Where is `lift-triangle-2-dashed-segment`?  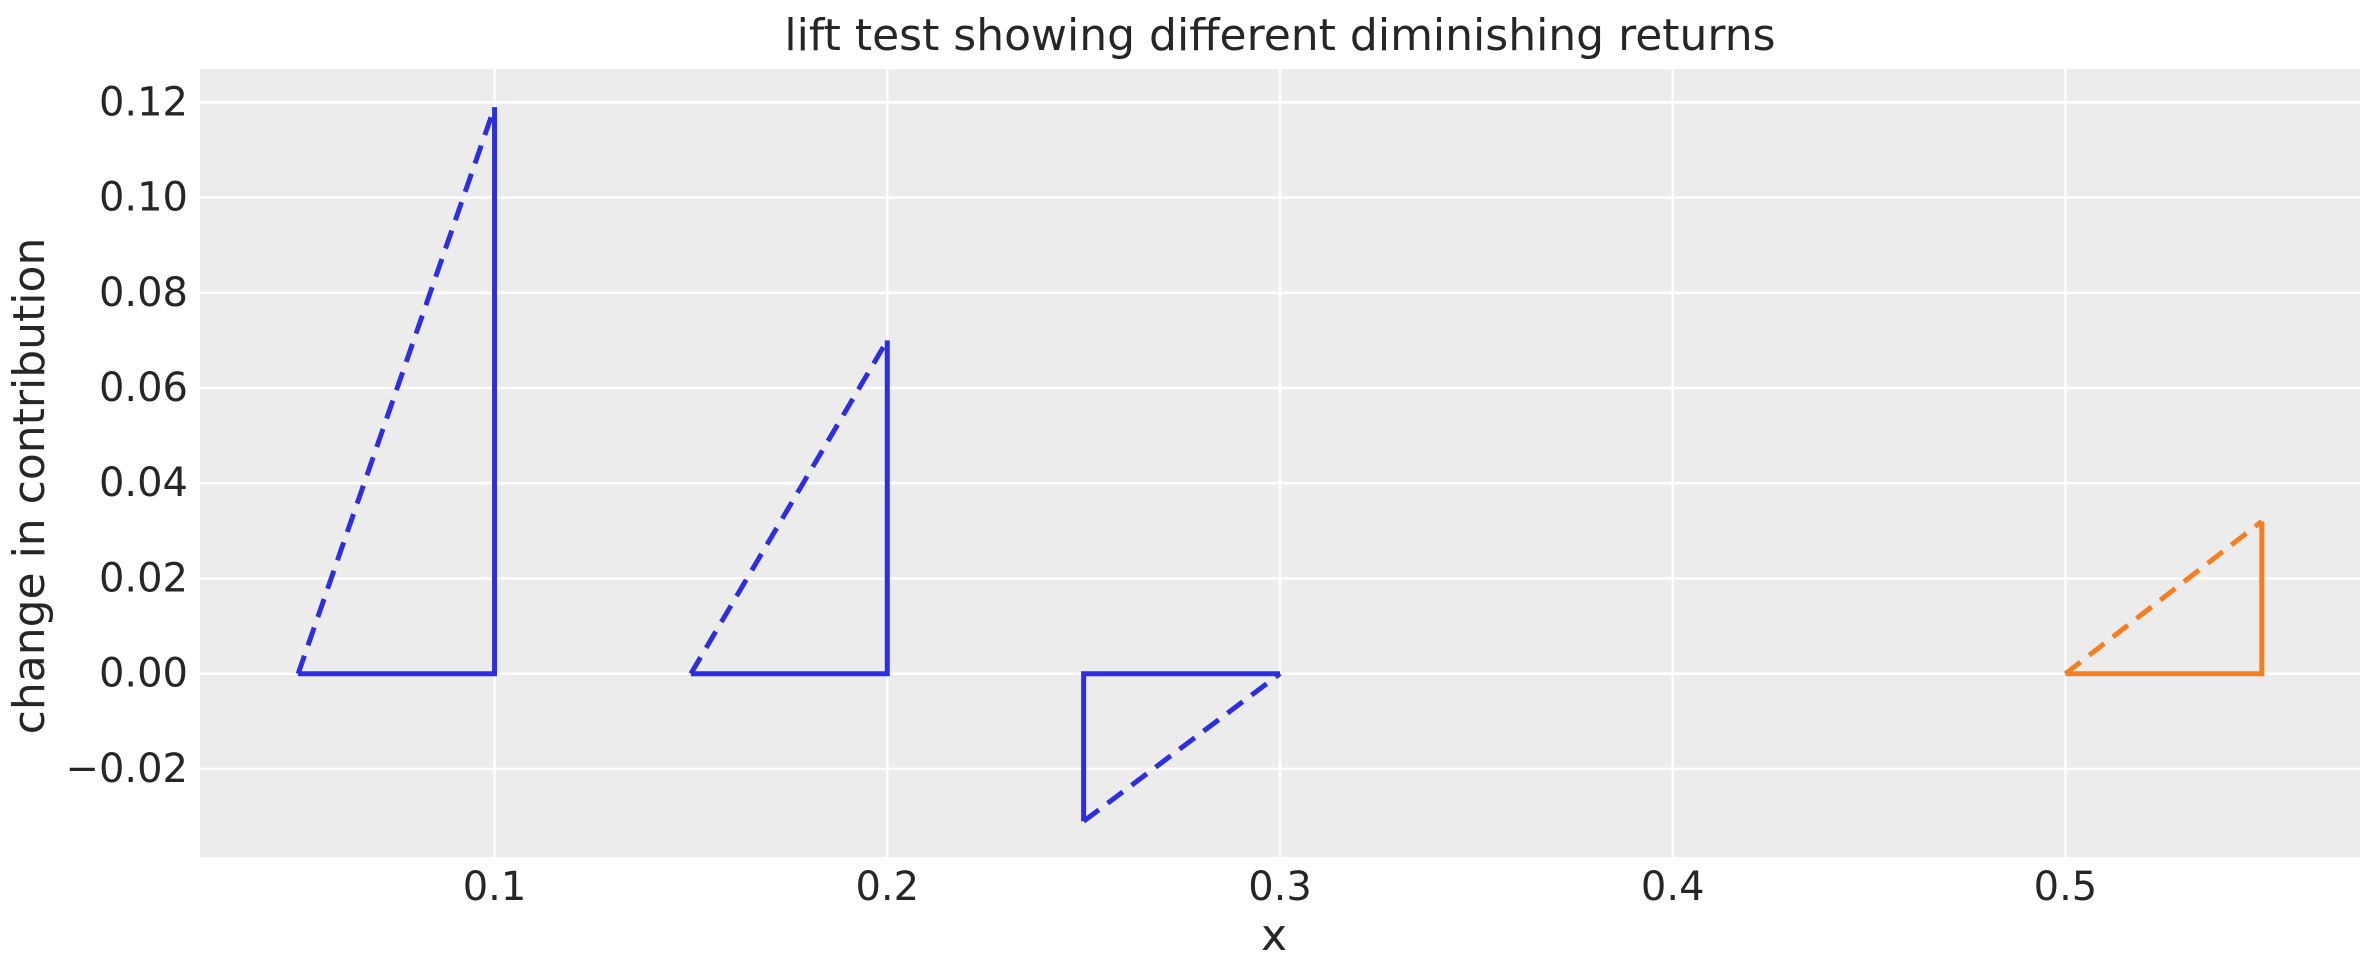
lift-triangle-2-dashed-segment is located at coordinates (789, 507).